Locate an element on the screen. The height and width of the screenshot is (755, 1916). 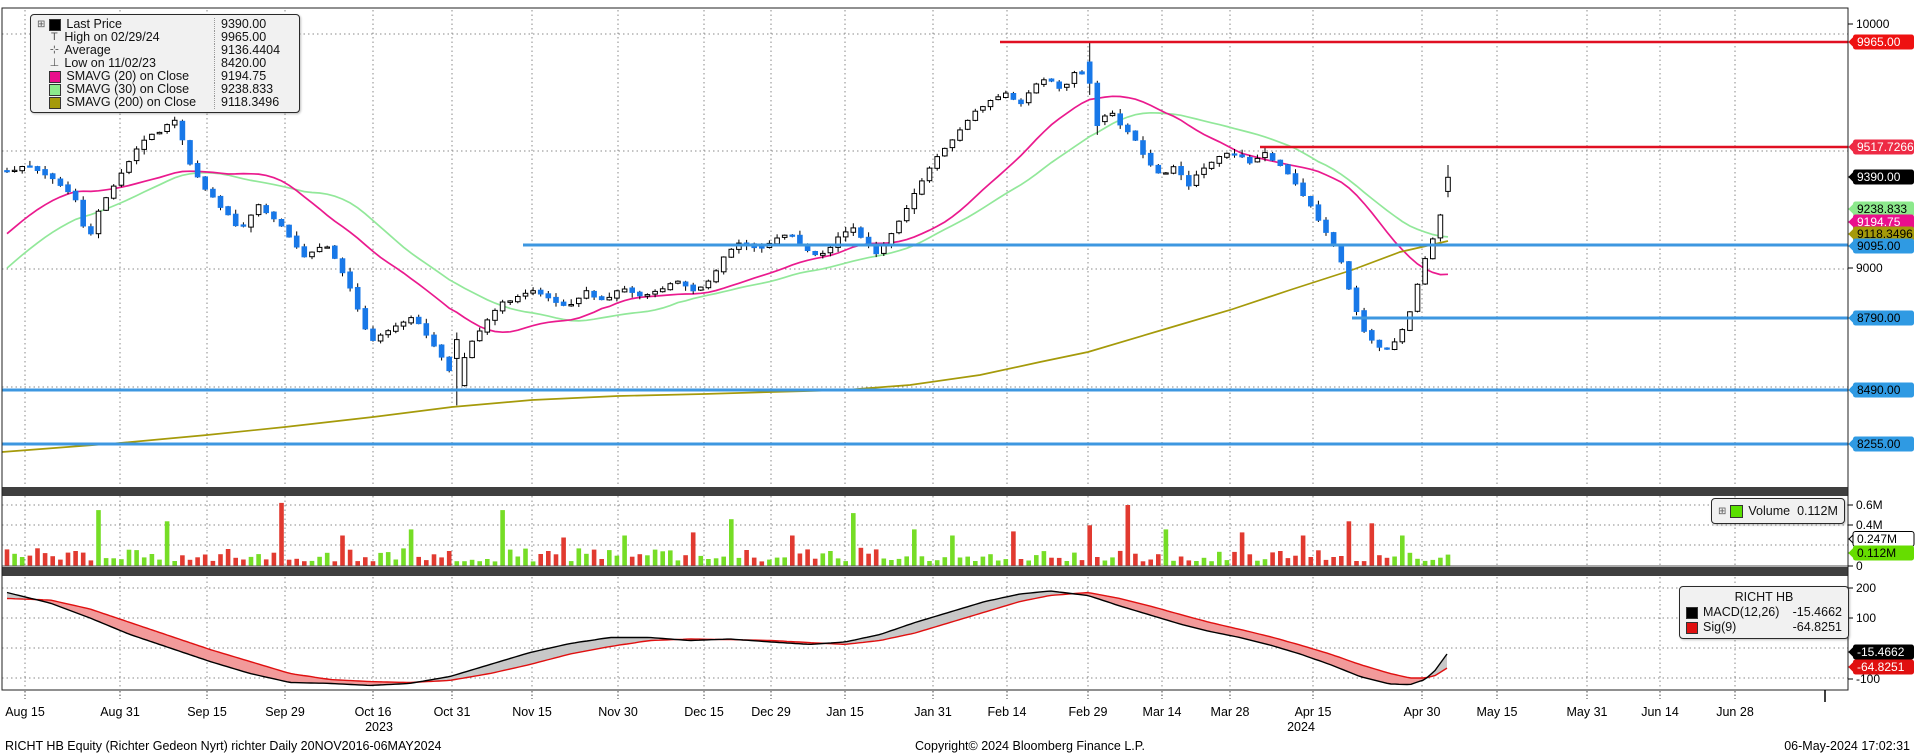
macd-legend-title: RICHT HB is located at coordinates (1764, 597).